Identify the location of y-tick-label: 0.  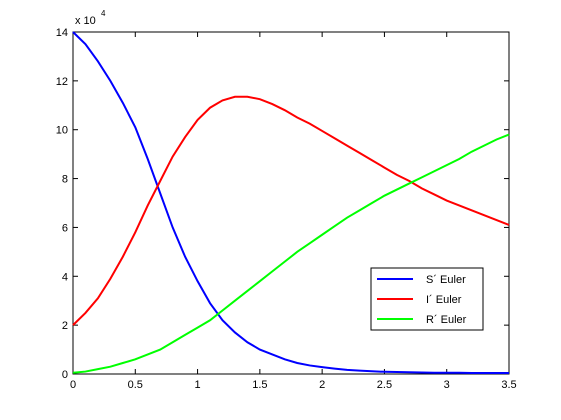
(65, 375).